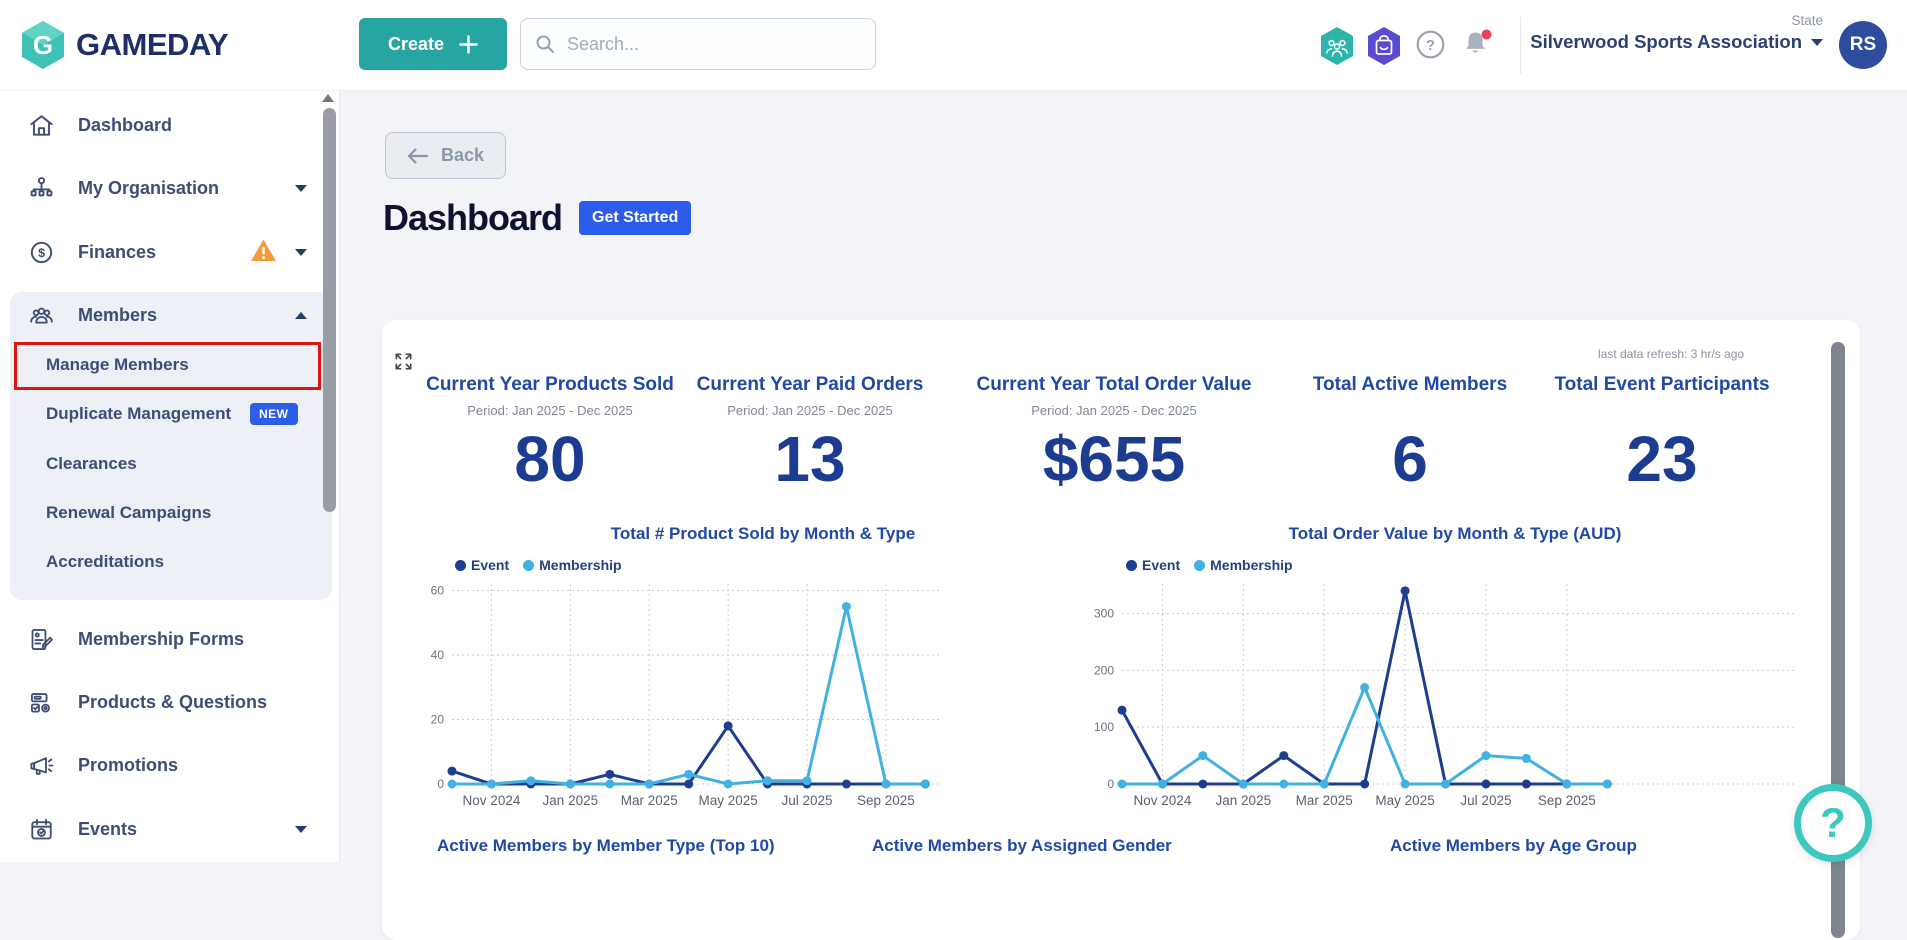  What do you see at coordinates (1661, 411) in the screenshot?
I see `stat-period` at bounding box center [1661, 411].